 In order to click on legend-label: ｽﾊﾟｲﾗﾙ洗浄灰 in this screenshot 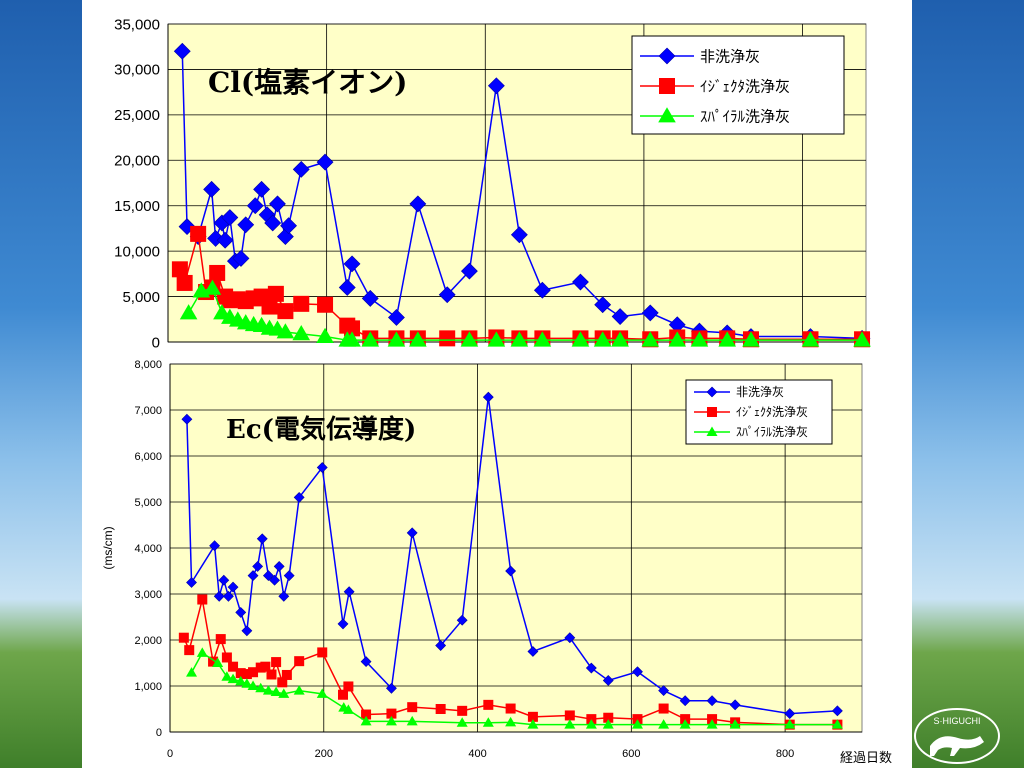, I will do `click(745, 116)`.